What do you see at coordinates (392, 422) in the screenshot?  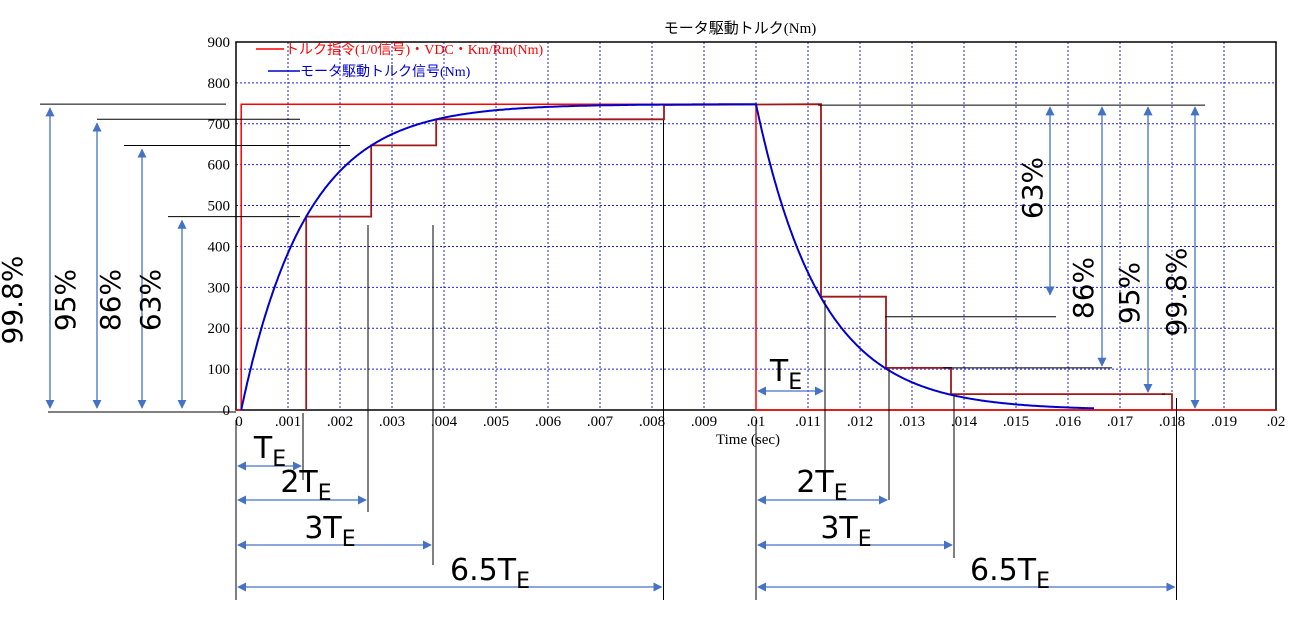 I see `x-tick-label: .003` at bounding box center [392, 422].